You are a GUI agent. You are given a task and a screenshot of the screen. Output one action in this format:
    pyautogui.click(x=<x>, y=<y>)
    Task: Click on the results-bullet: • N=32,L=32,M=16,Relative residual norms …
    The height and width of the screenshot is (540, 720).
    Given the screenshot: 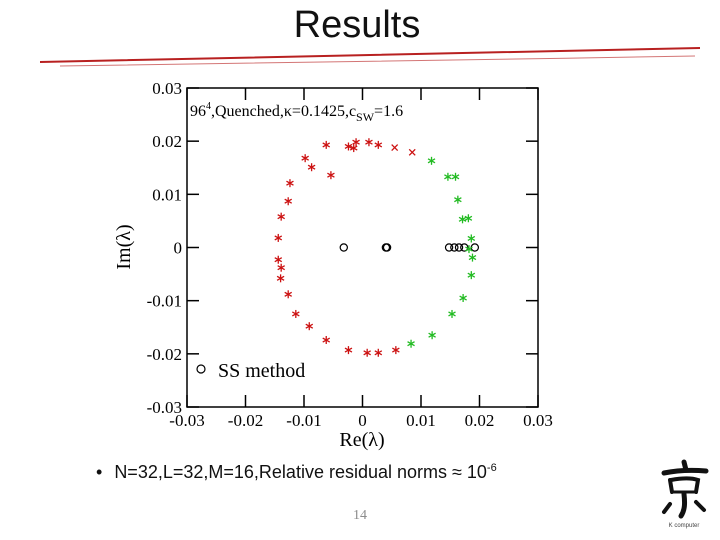 What is the action you would take?
    pyautogui.click(x=296, y=472)
    